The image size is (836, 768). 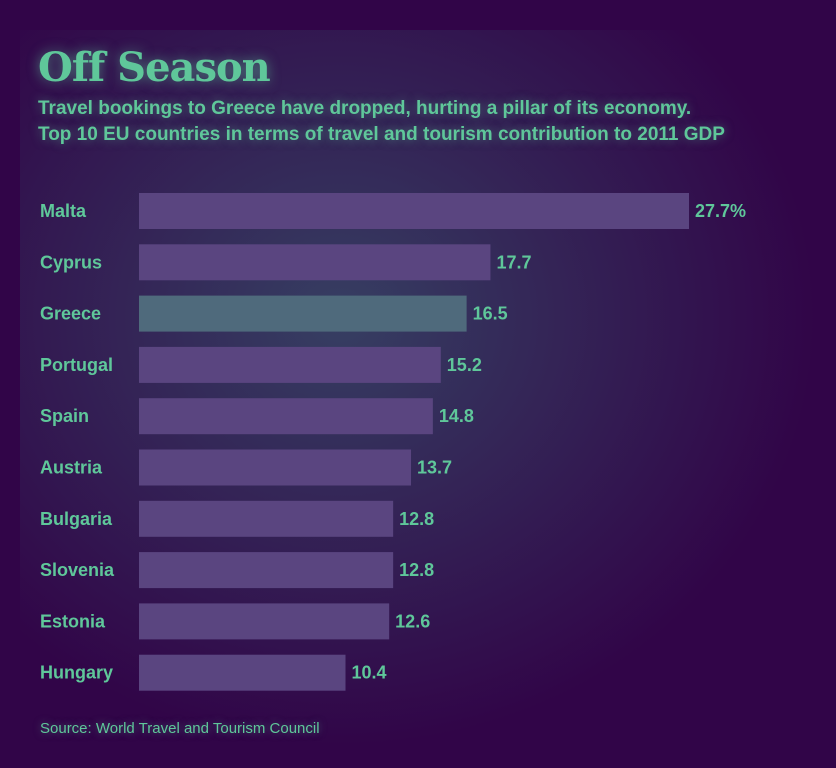 I want to click on category-label: Bulgaria, so click(x=76, y=519).